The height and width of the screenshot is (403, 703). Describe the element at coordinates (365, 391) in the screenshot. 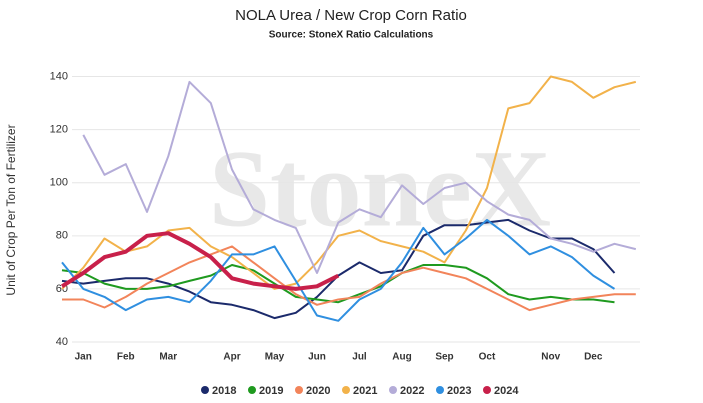

I see `legend-label: 2021` at that location.